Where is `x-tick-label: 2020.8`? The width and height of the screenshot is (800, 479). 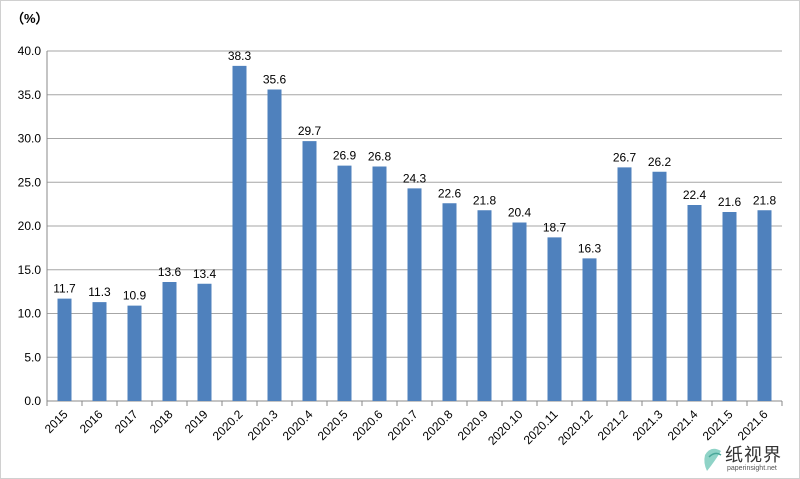 x-tick-label: 2020.8 is located at coordinates (438, 425).